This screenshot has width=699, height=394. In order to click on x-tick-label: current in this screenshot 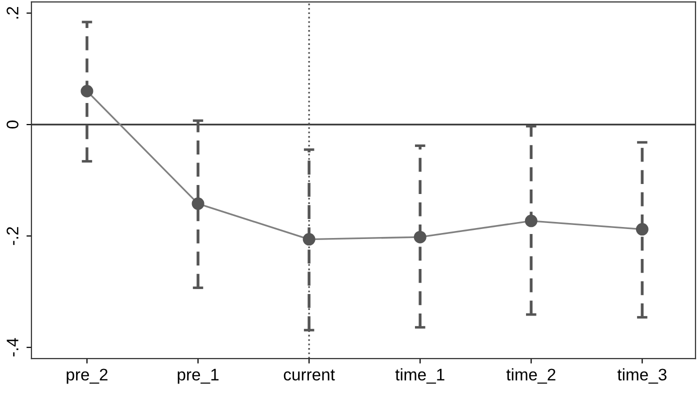, I will do `click(309, 375)`.